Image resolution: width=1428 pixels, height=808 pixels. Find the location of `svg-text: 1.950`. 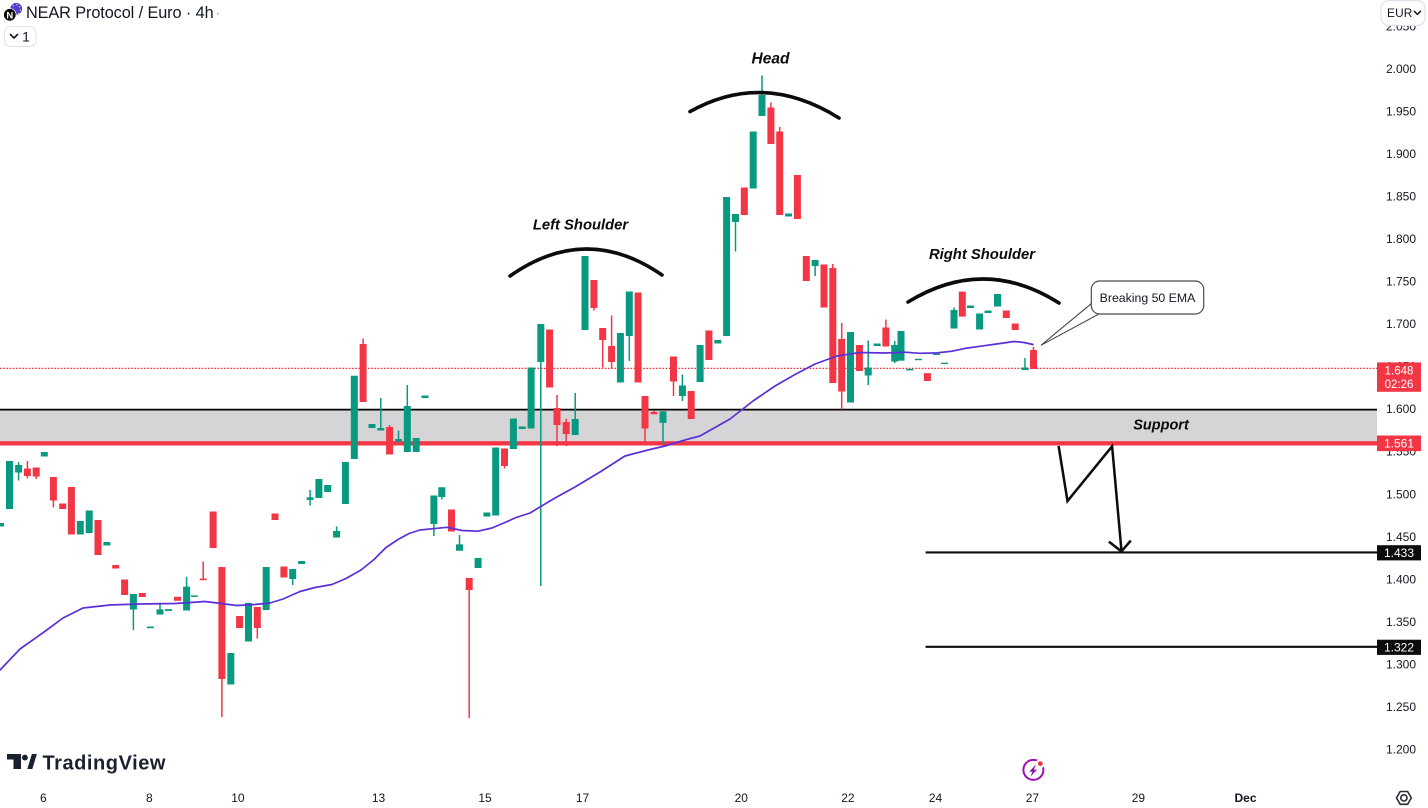

svg-text: 1.950 is located at coordinates (1401, 111).